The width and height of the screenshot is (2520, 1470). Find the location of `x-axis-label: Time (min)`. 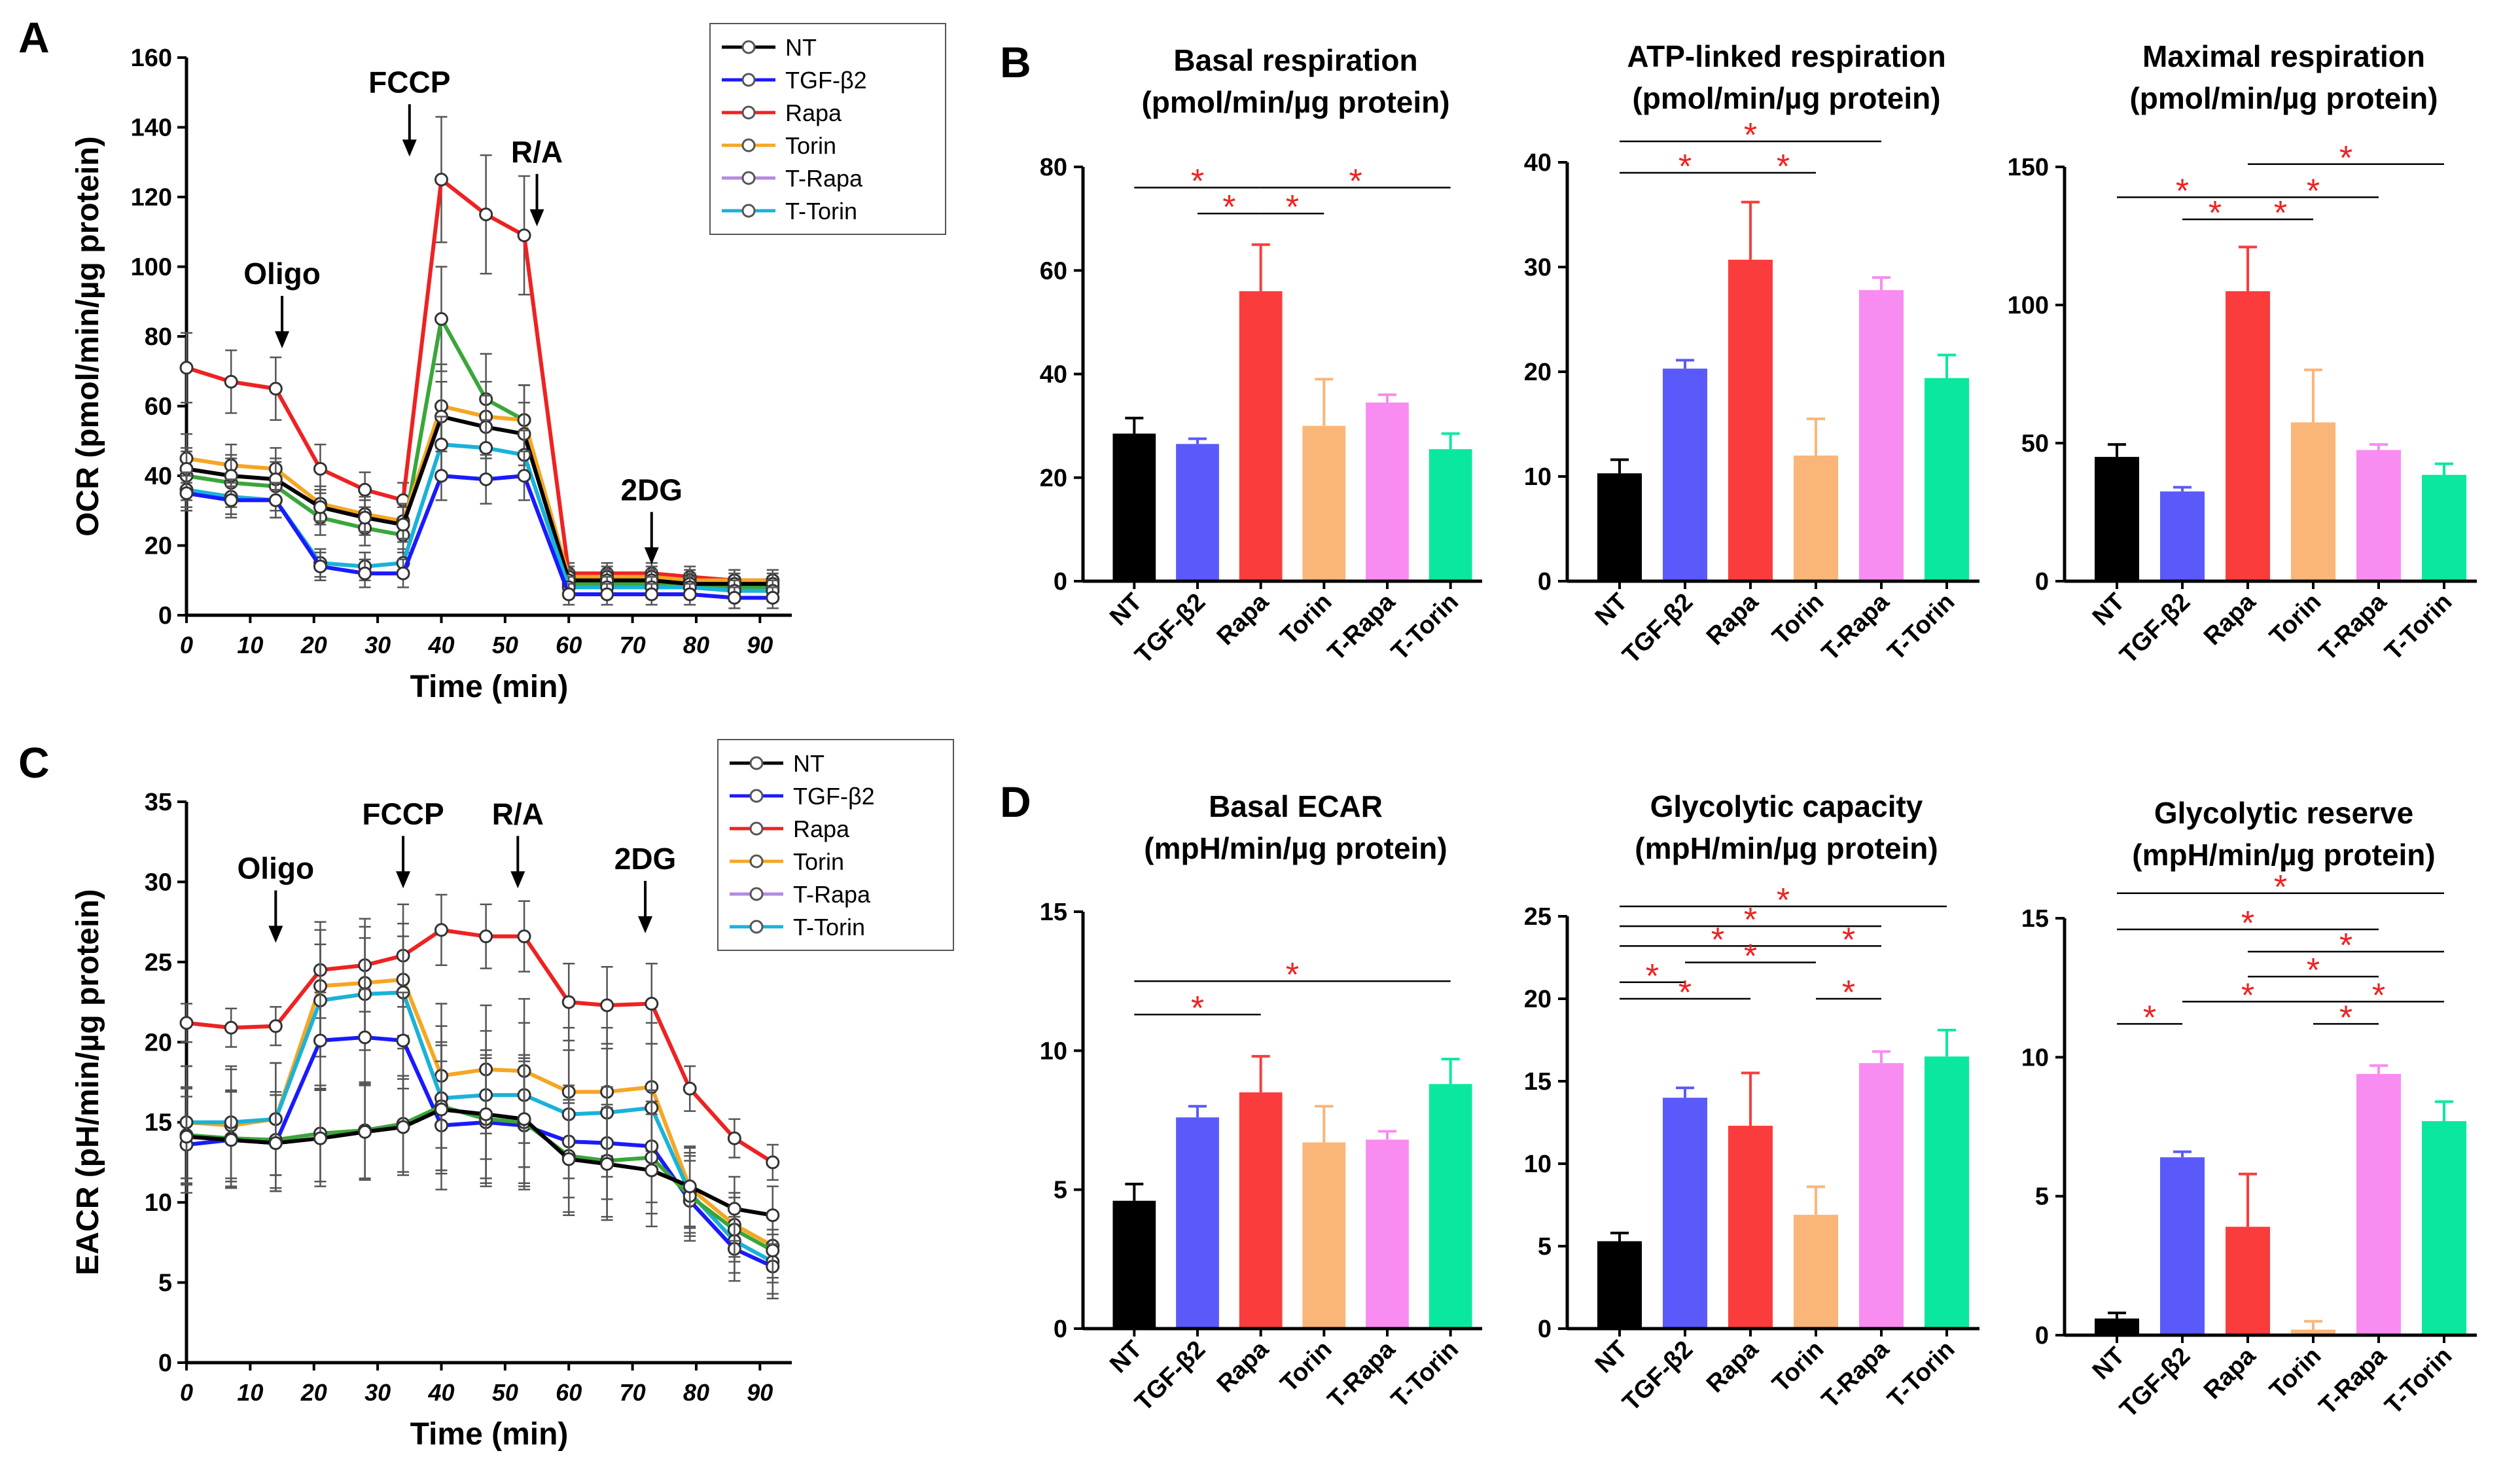

x-axis-label: Time (min) is located at coordinates (489, 1434).